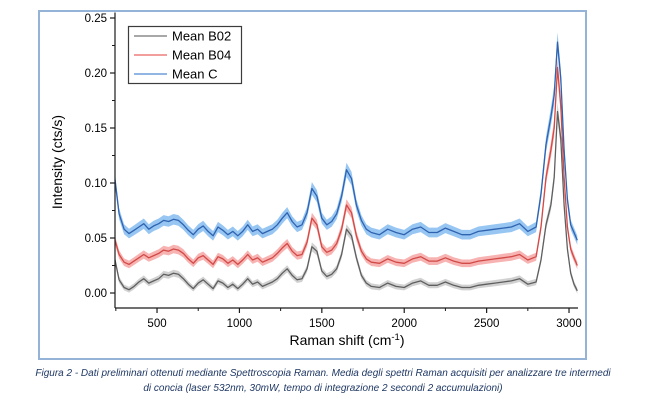 The width and height of the screenshot is (646, 408). I want to click on x-tick-label: 1500, so click(322, 324).